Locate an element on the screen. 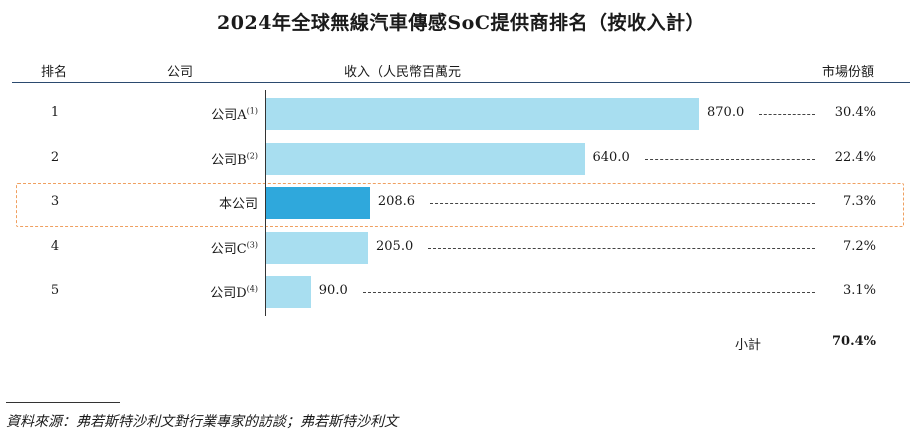  company-label: 公司B(2) is located at coordinates (234, 159).